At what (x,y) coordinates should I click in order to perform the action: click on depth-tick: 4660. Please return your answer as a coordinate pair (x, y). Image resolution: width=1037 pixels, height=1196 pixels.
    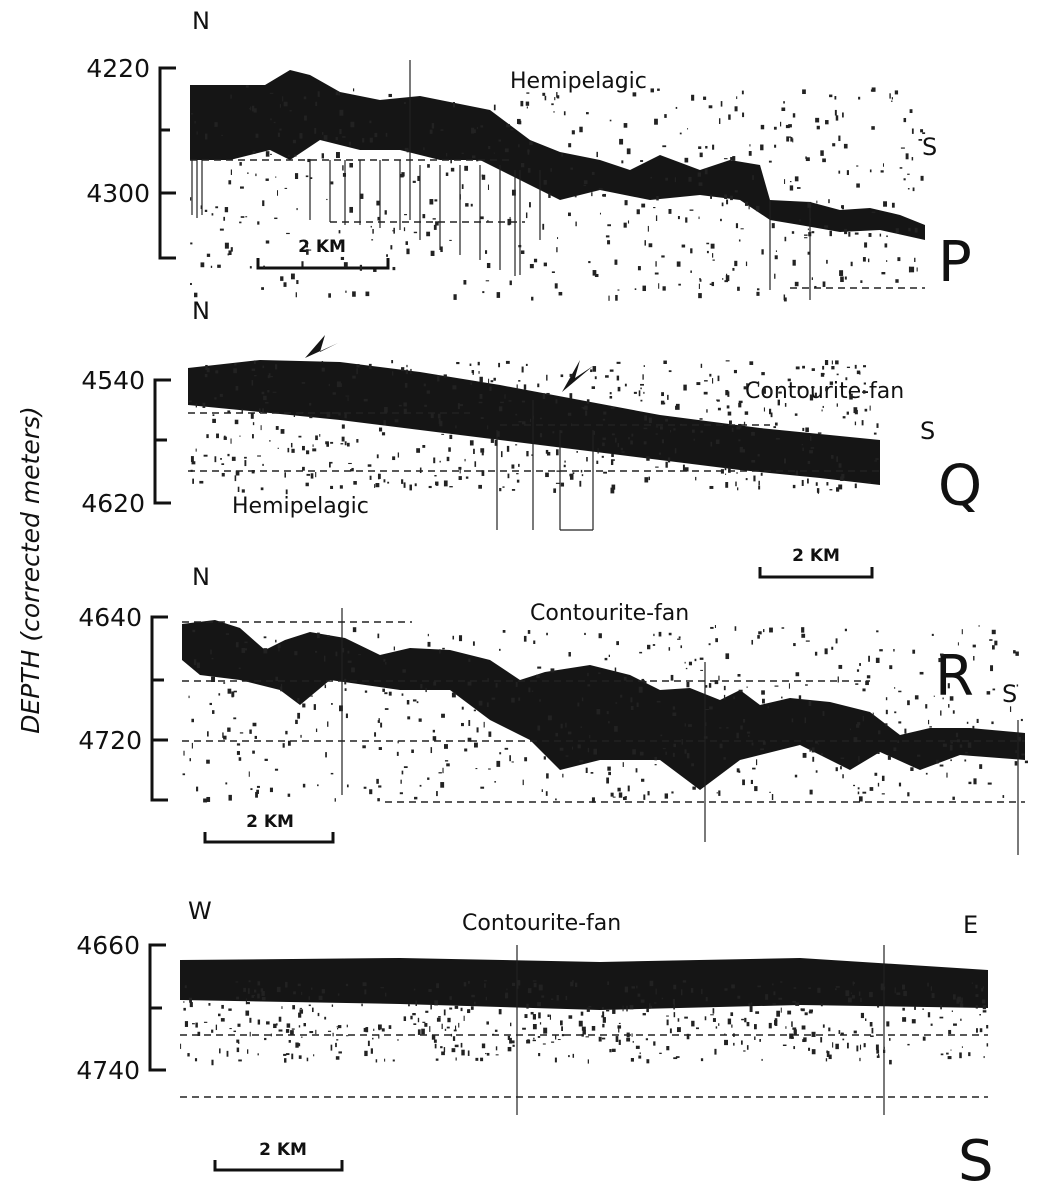
    Looking at the image, I should click on (108, 945).